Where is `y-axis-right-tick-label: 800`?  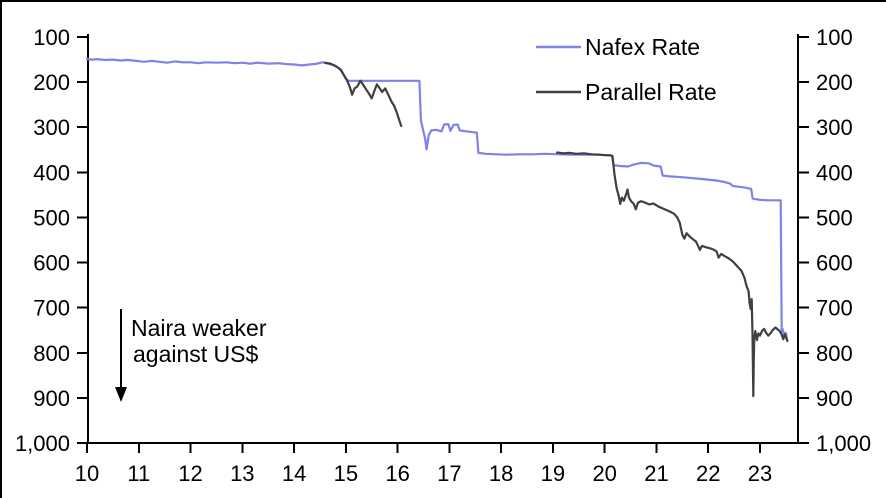 y-axis-right-tick-label: 800 is located at coordinates (834, 353).